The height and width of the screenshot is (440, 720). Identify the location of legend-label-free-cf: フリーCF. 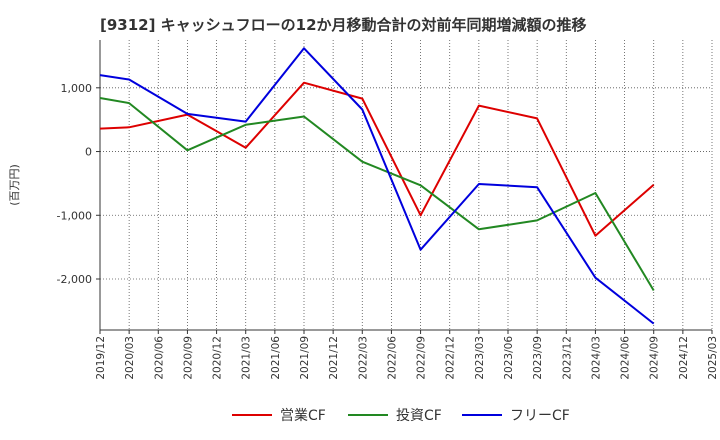
(540, 416).